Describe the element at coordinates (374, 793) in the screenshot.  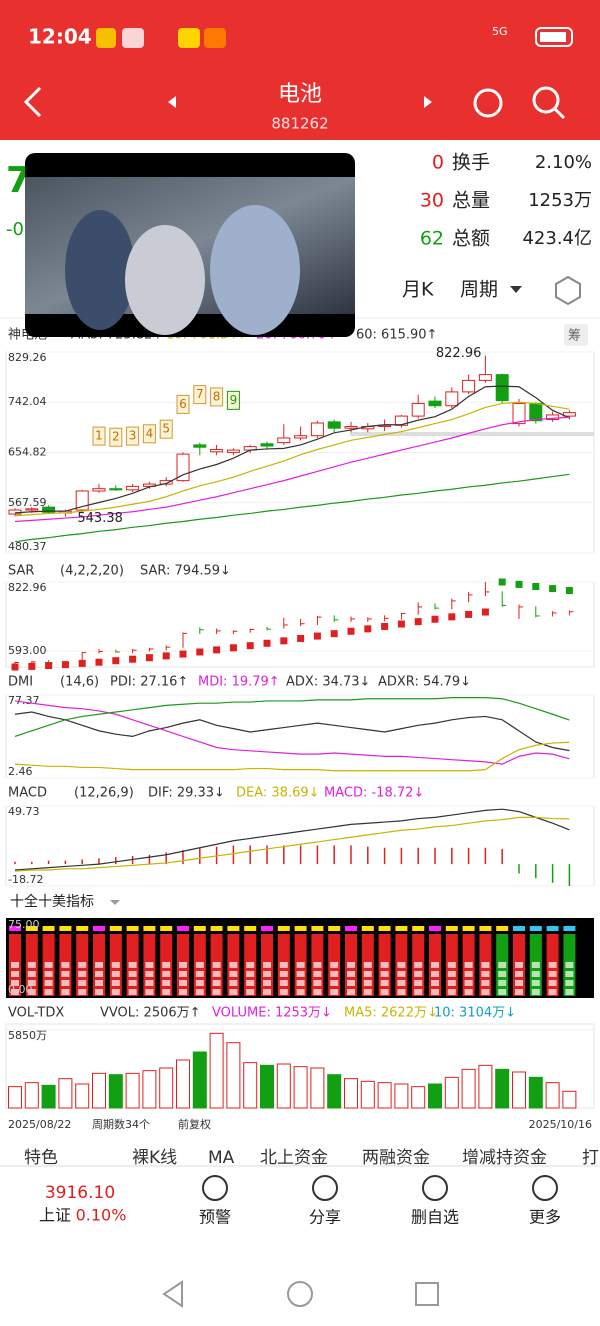
I see `legend: MACD: -18.72↓` at that location.